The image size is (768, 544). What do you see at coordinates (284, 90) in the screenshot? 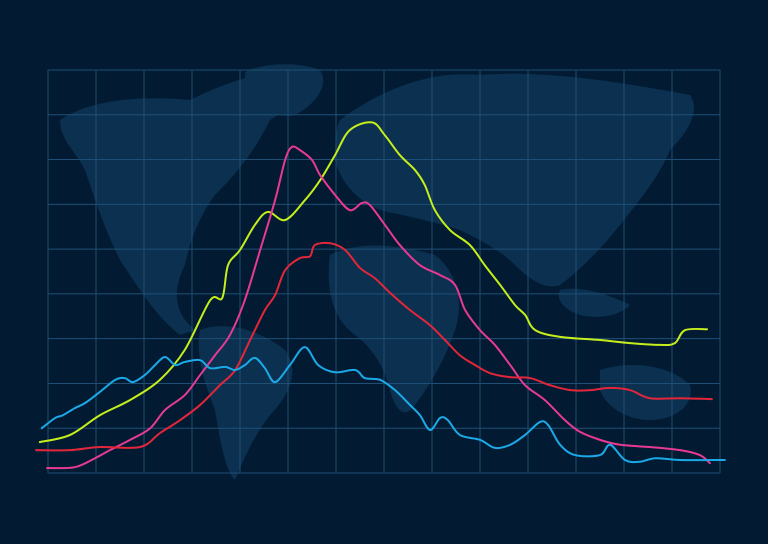
I see `map-greenland` at bounding box center [284, 90].